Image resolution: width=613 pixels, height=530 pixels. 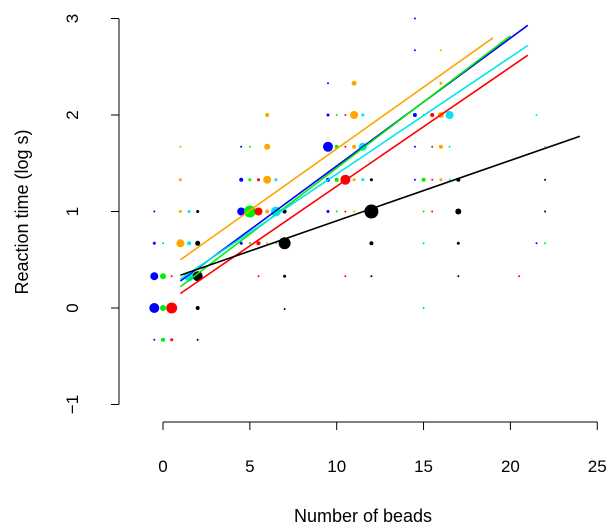 I want to click on y-tick-label: −1, so click(x=72, y=404).